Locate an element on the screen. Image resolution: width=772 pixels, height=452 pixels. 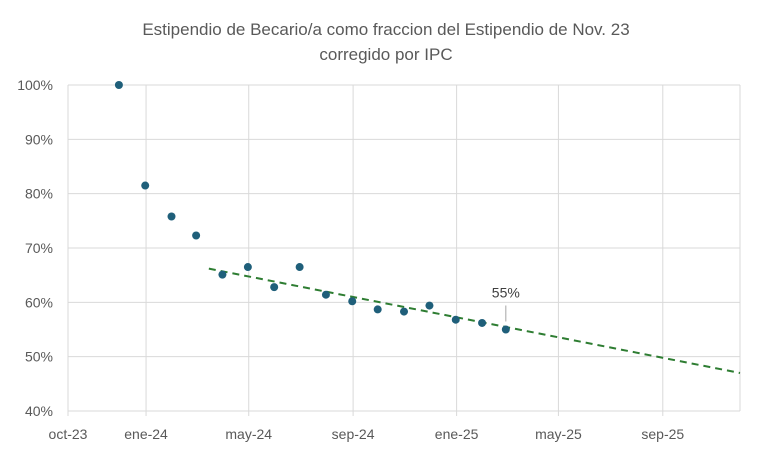
y-tick-label: 50% is located at coordinates (39, 357).